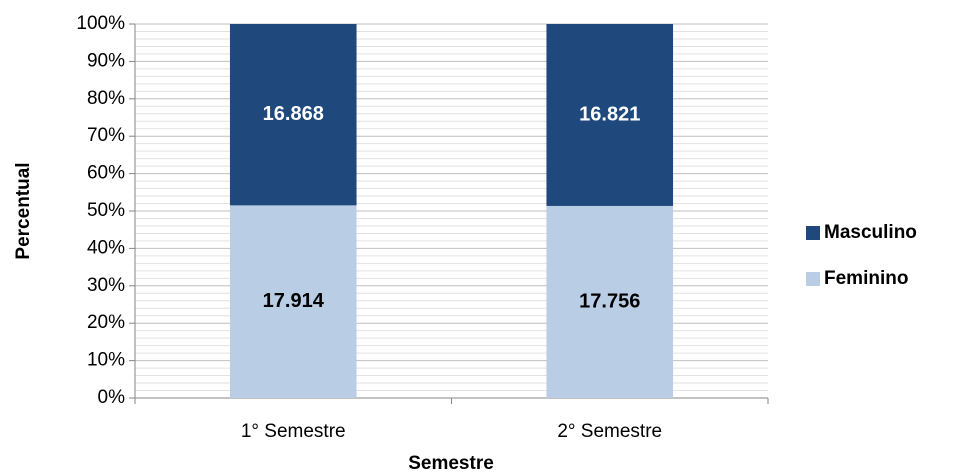 The image size is (959, 474). What do you see at coordinates (112, 397) in the screenshot?
I see `y-tick-label: 0%` at bounding box center [112, 397].